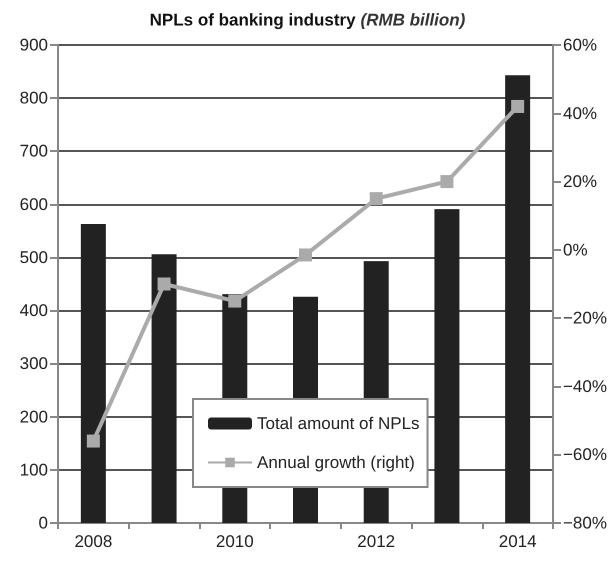 Image resolution: width=615 pixels, height=577 pixels. I want to click on y2-tick-label: 20%, so click(580, 182).